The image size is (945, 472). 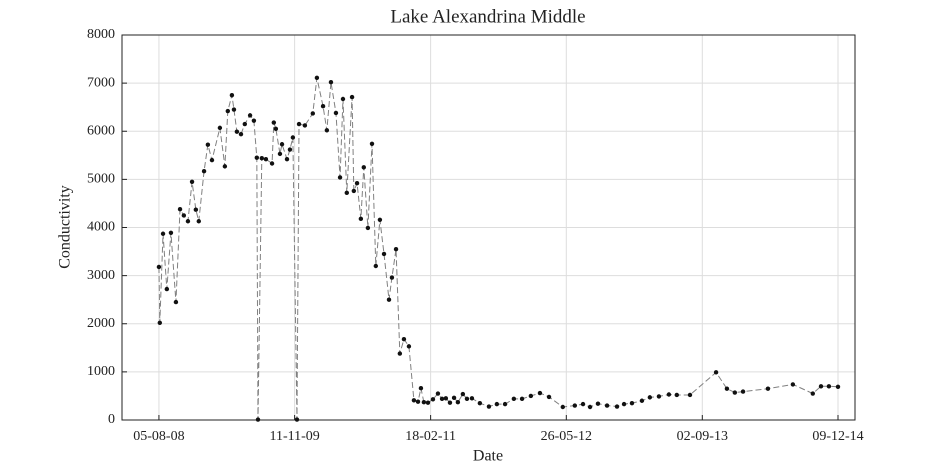 I want to click on y-axis-label: Conductivity, so click(x=65, y=227).